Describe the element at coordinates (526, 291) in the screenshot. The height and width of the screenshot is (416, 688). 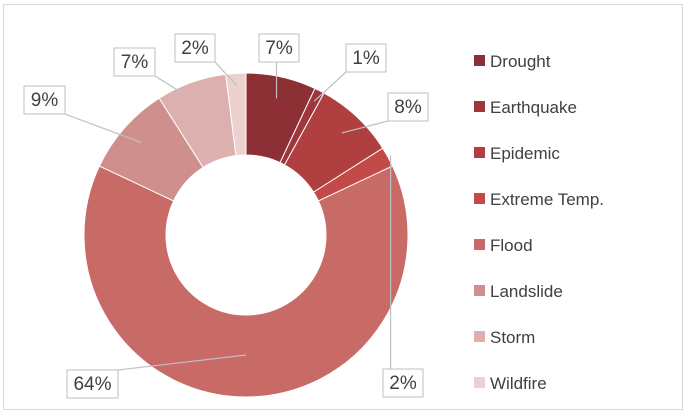
I see `legend-label: Landslide` at that location.